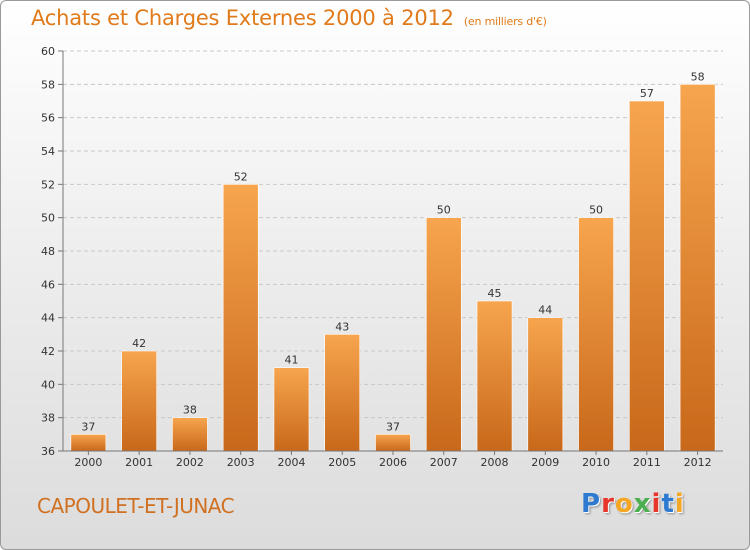 Image resolution: width=750 pixels, height=550 pixels. What do you see at coordinates (48, 251) in the screenshot?
I see `y-tick-label: 48` at bounding box center [48, 251].